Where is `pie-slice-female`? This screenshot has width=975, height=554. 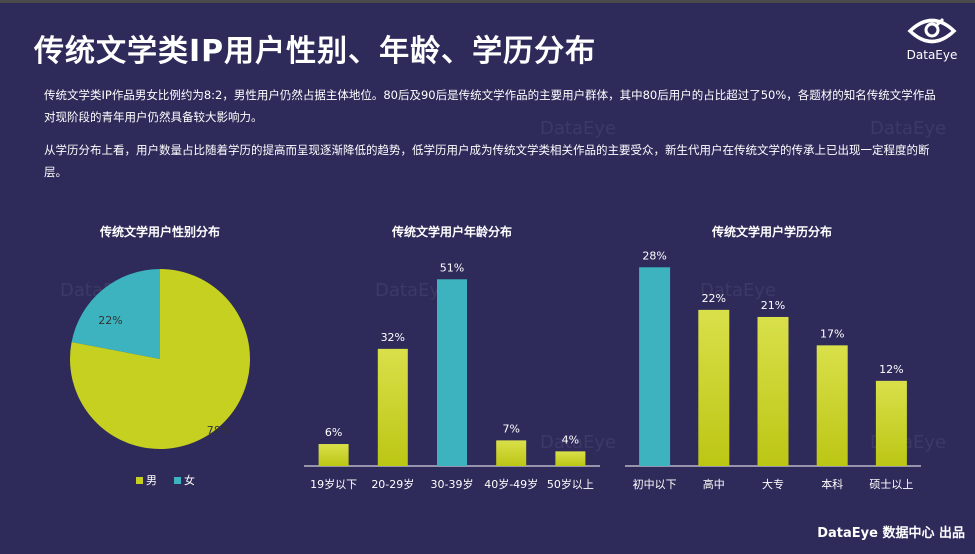
pie-slice-female is located at coordinates (115, 314).